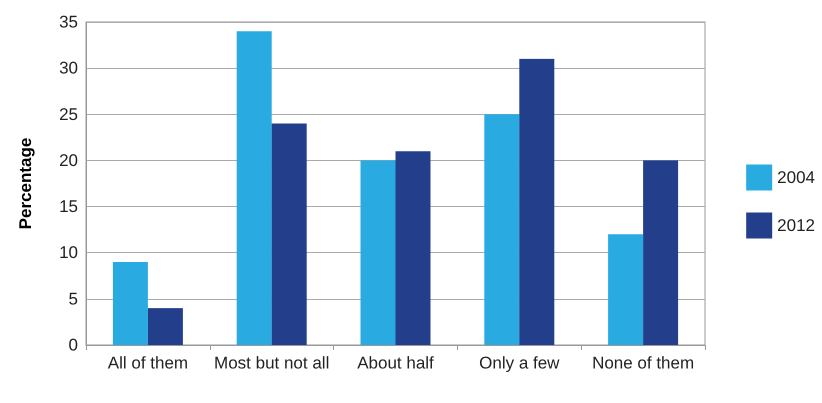  What do you see at coordinates (395, 363) in the screenshot?
I see `x-tick-label: About half` at bounding box center [395, 363].